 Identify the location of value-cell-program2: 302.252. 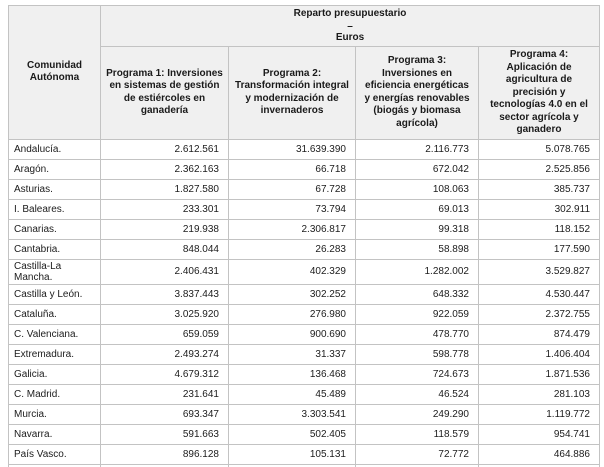
(292, 294).